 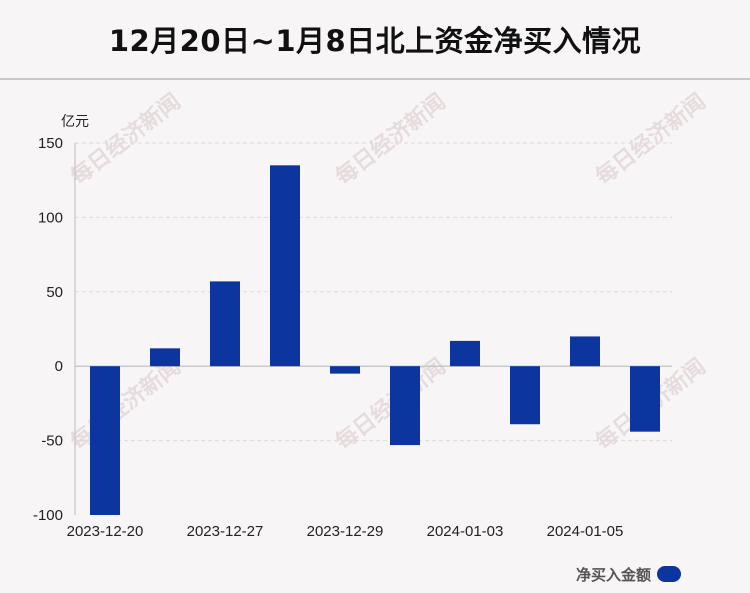 I want to click on y-tick-label: 50, so click(x=54, y=292).